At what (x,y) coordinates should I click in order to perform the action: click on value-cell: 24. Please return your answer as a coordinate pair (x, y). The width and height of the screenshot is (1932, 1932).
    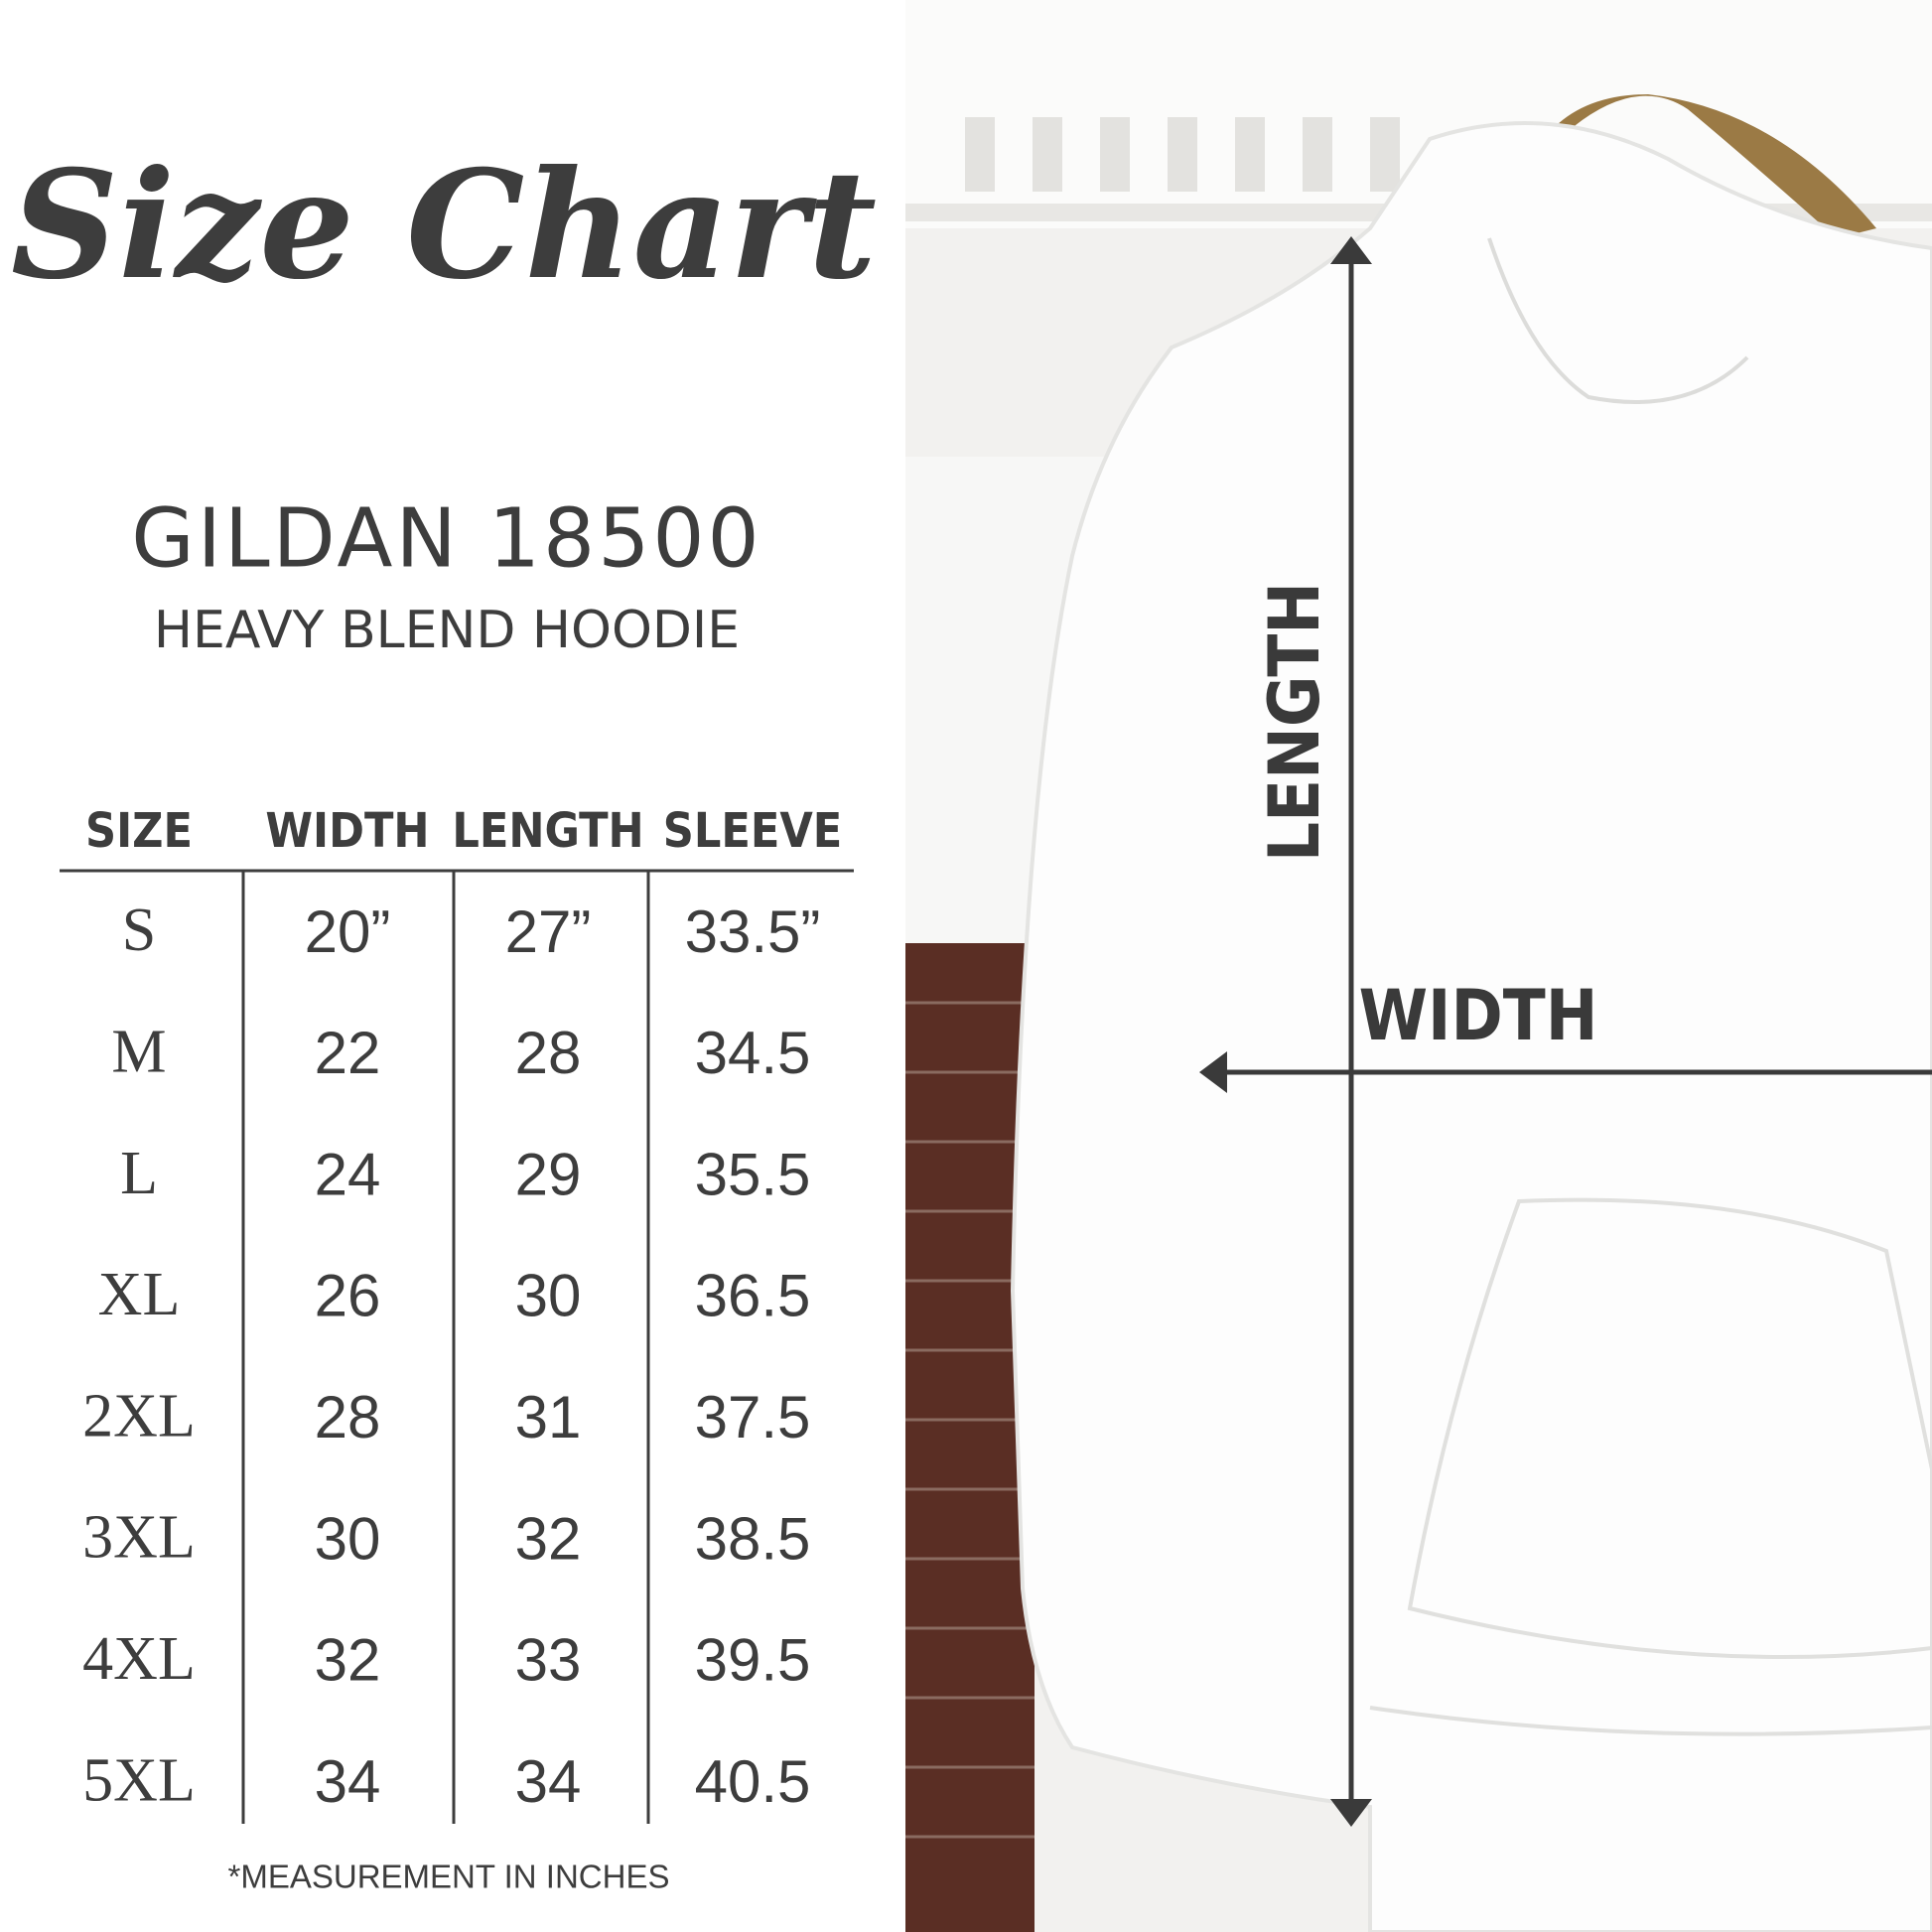
    Looking at the image, I should click on (348, 1174).